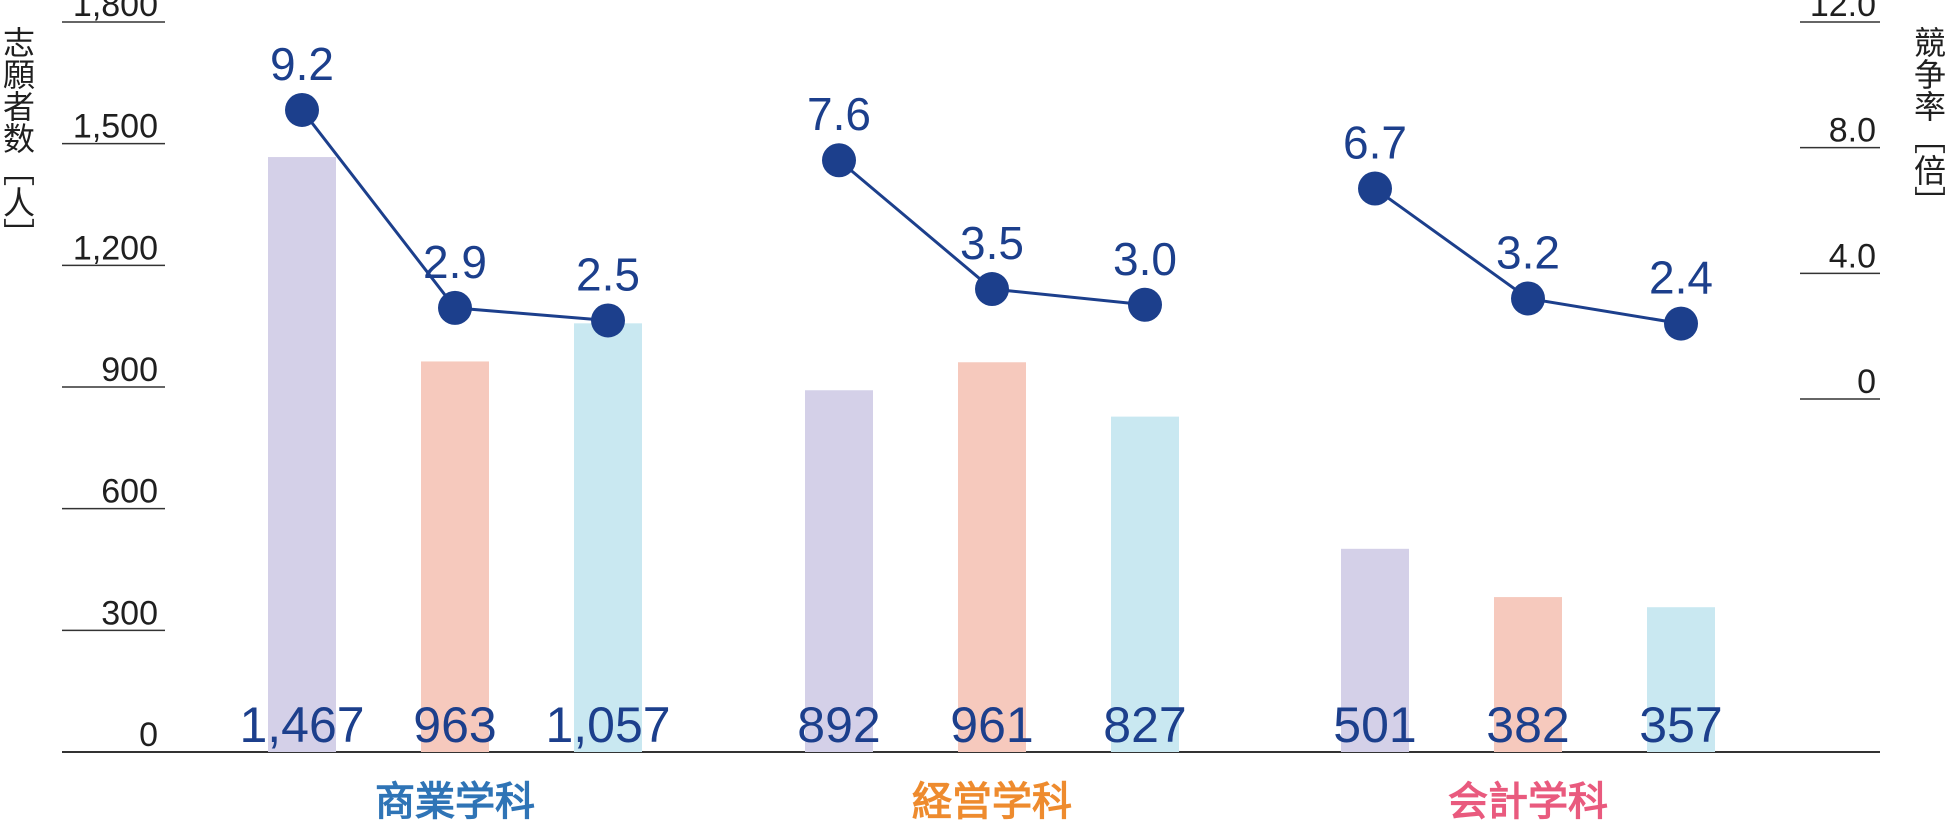 The width and height of the screenshot is (1945, 825). Describe the element at coordinates (1681, 278) in the screenshot. I see `rate-value-label: 2.4` at that location.